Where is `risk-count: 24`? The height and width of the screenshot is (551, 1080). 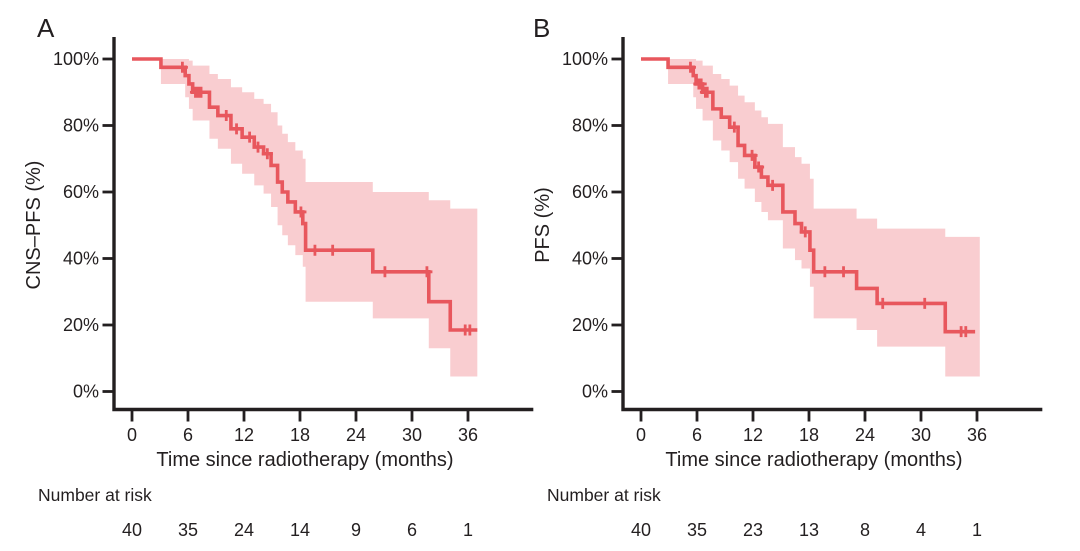 risk-count: 24 is located at coordinates (244, 530).